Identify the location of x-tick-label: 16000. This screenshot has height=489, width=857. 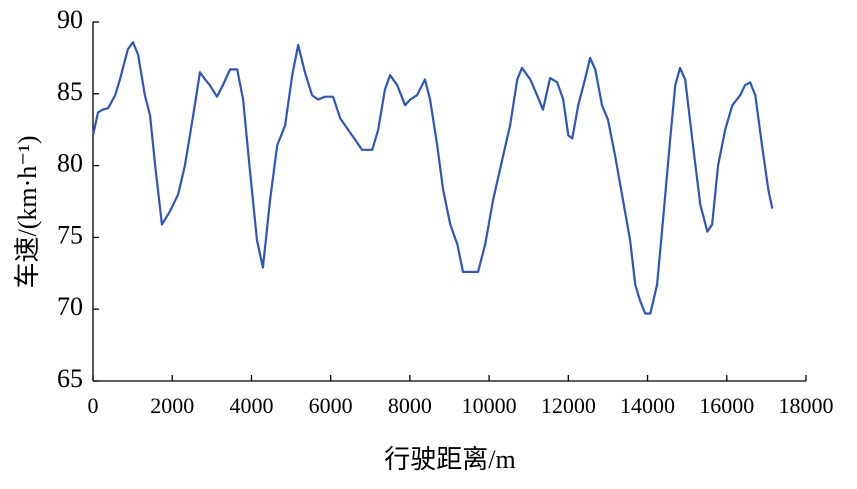
(726, 405).